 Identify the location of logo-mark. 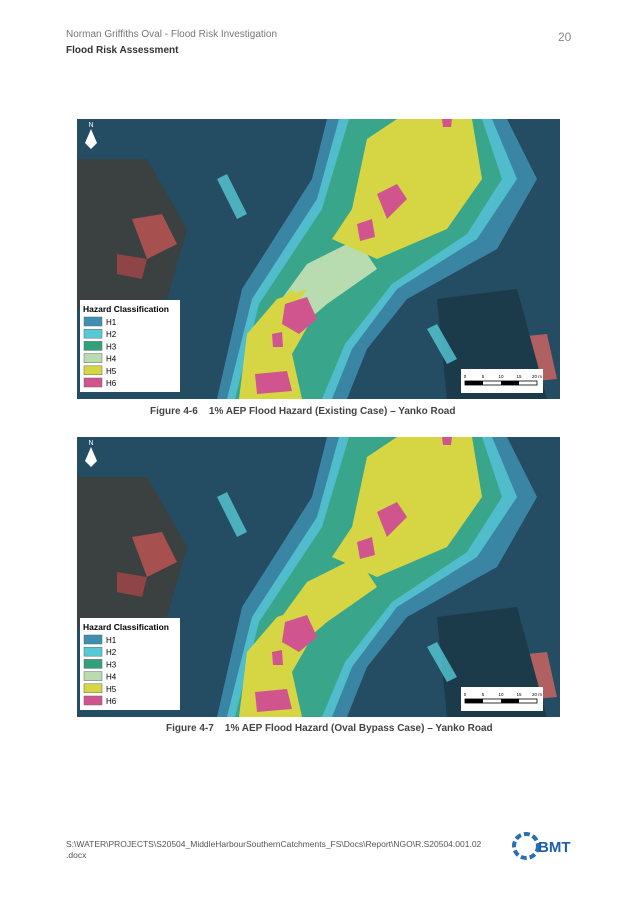
(526, 846).